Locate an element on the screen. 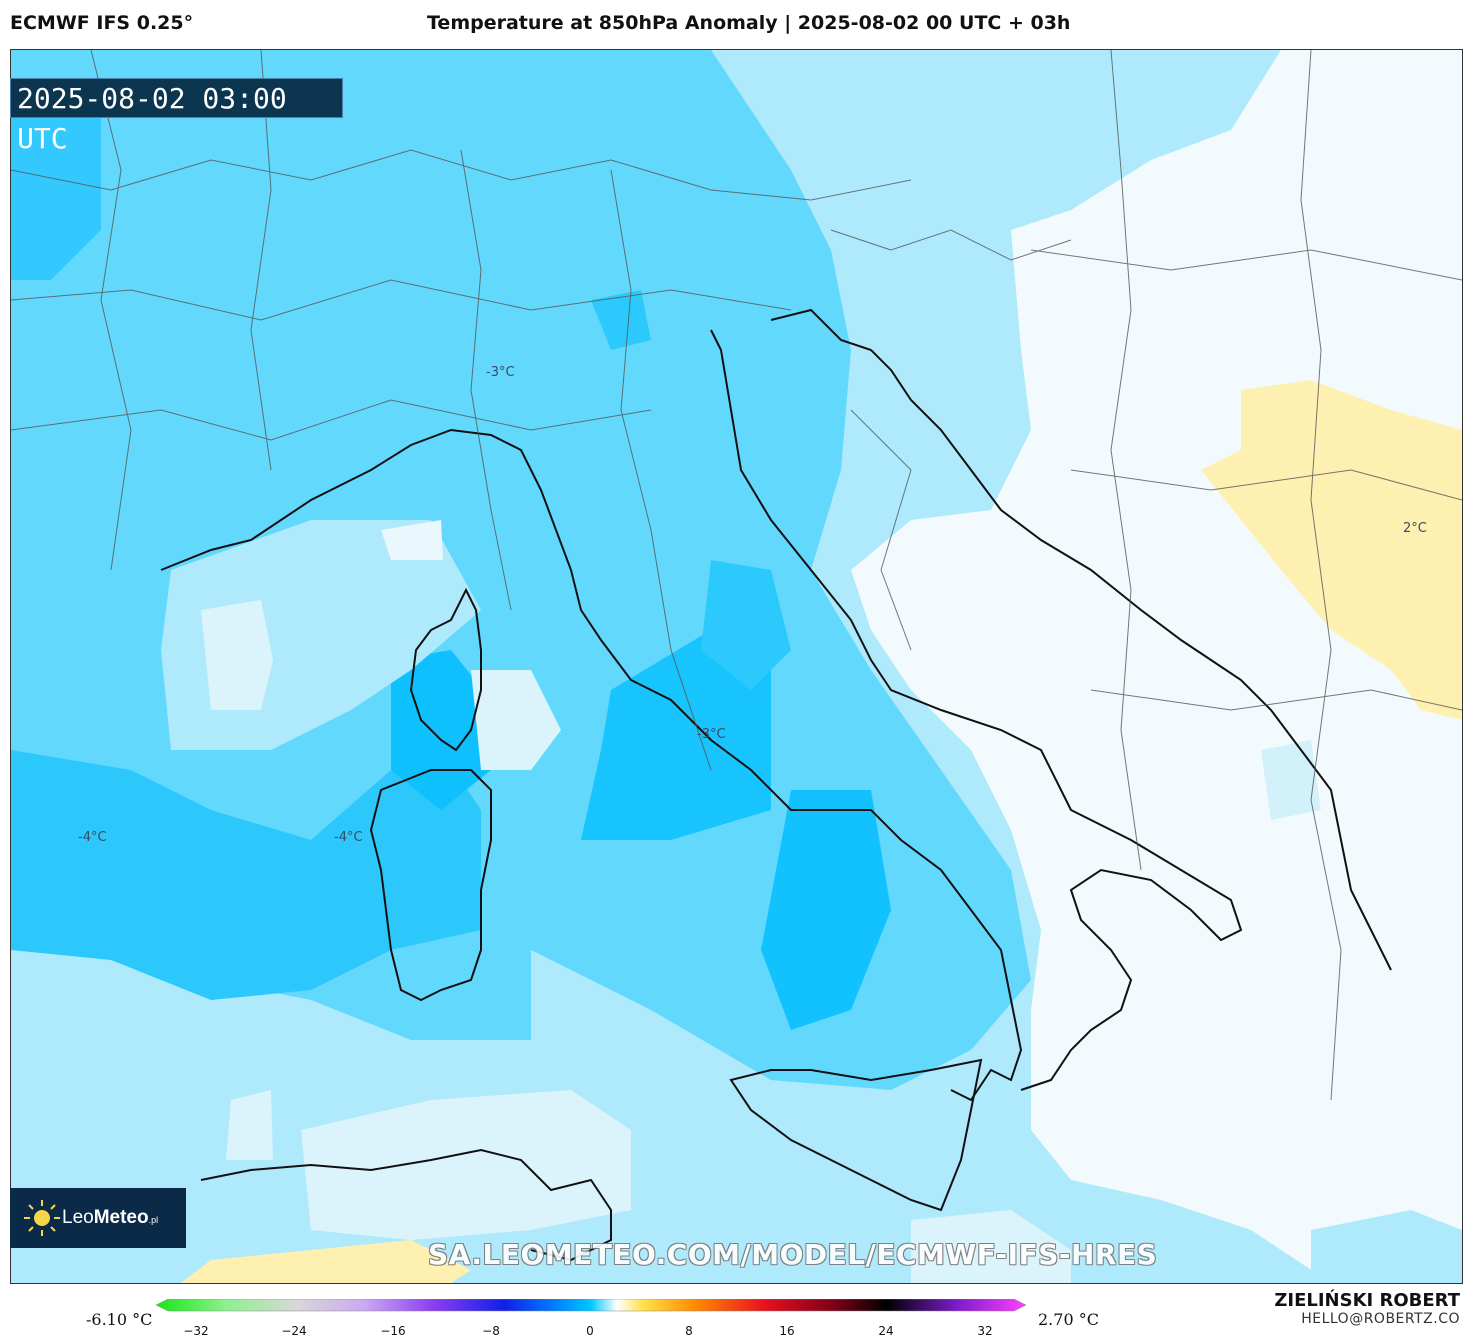  colorbar-tick: 0 is located at coordinates (590, 1331).